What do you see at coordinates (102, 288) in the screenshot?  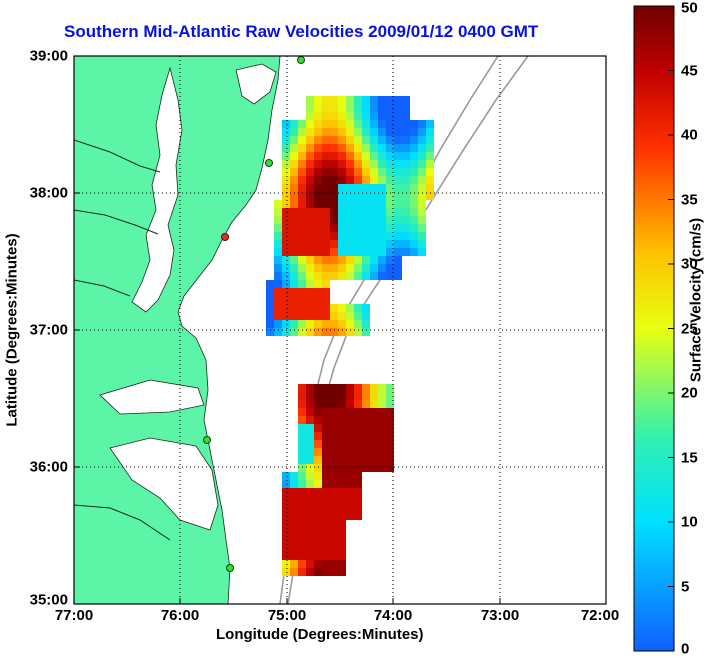 I see `river-james` at bounding box center [102, 288].